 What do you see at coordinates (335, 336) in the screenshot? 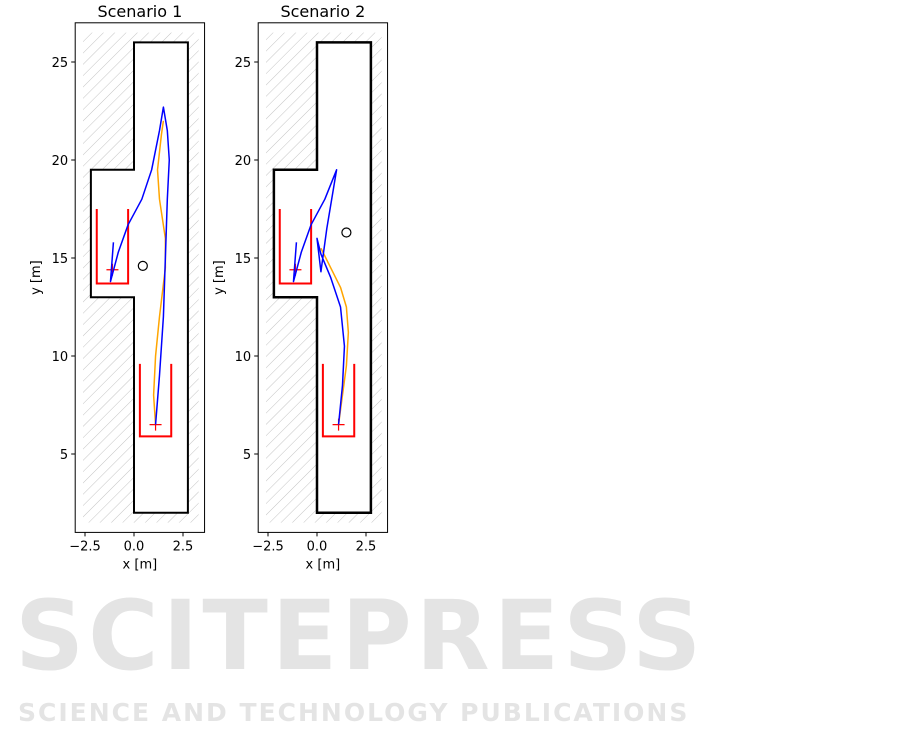
I see `trajectory-orange` at bounding box center [335, 336].